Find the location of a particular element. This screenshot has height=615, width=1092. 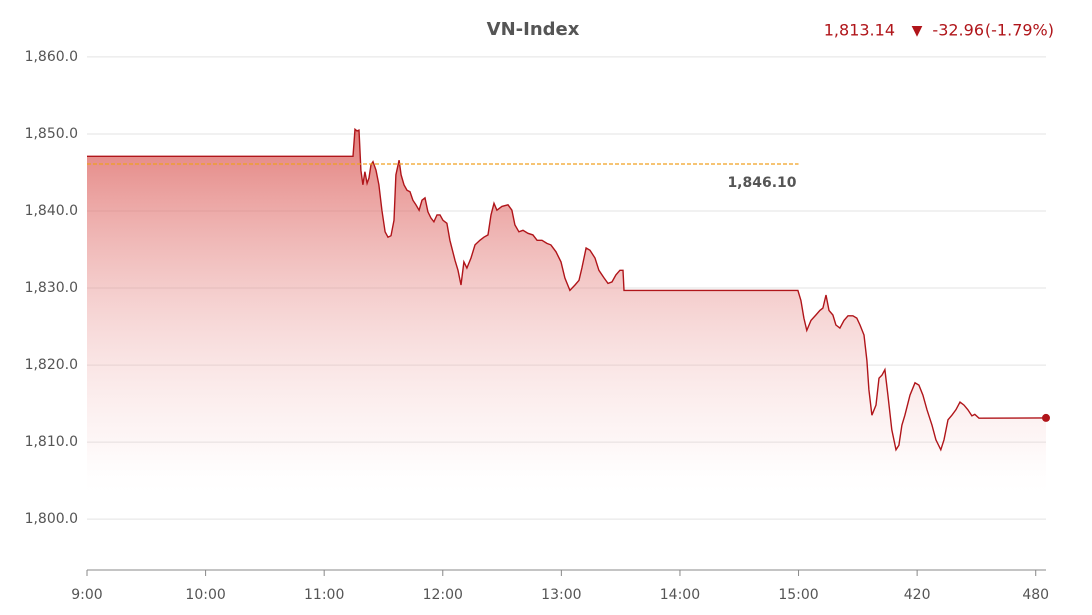

x-tick-label: 9:00 is located at coordinates (86, 595).